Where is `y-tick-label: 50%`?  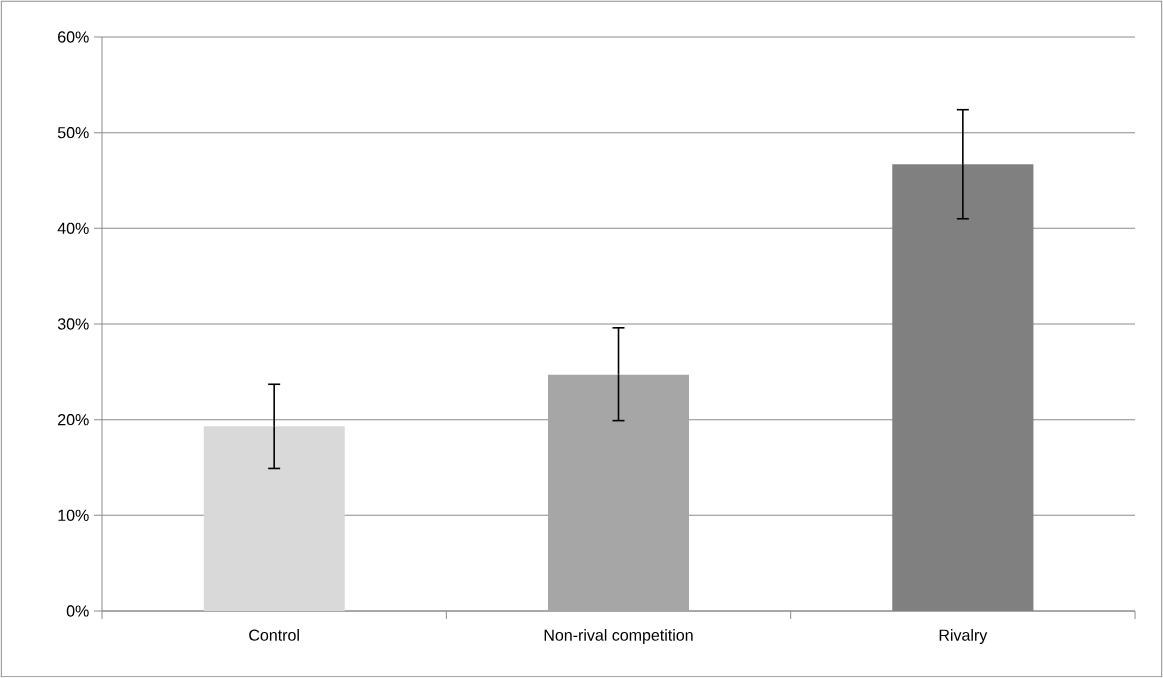
y-tick-label: 50% is located at coordinates (73, 133).